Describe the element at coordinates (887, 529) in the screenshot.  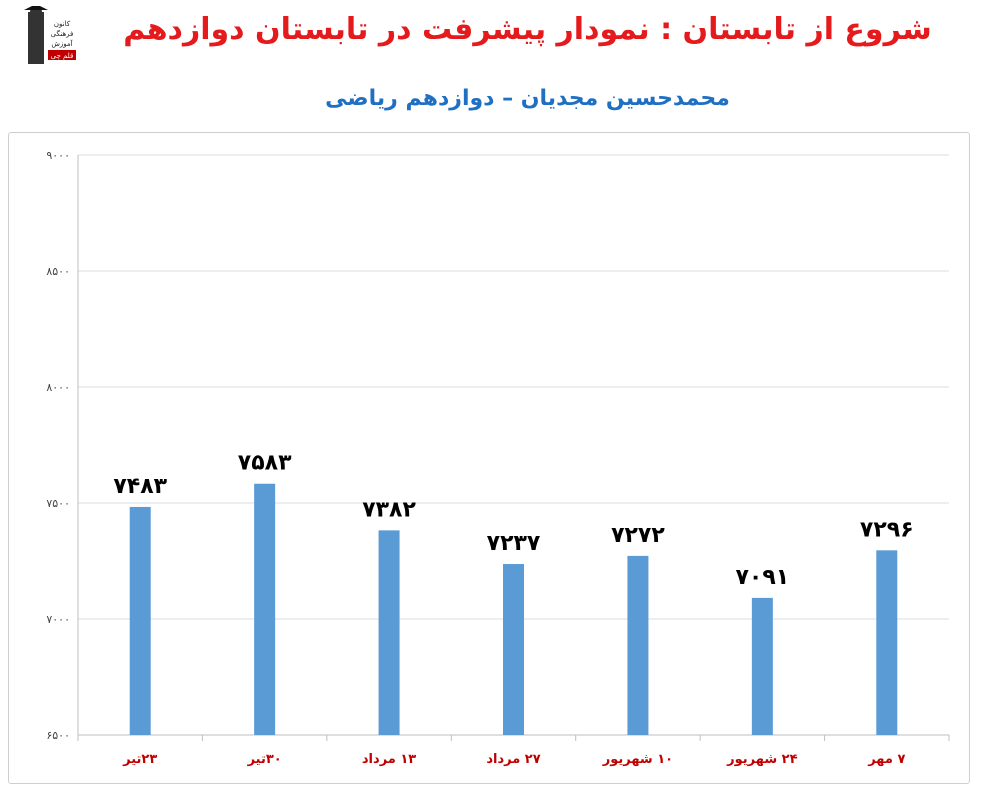
I see `data-label: ۷۲۹۶` at that location.